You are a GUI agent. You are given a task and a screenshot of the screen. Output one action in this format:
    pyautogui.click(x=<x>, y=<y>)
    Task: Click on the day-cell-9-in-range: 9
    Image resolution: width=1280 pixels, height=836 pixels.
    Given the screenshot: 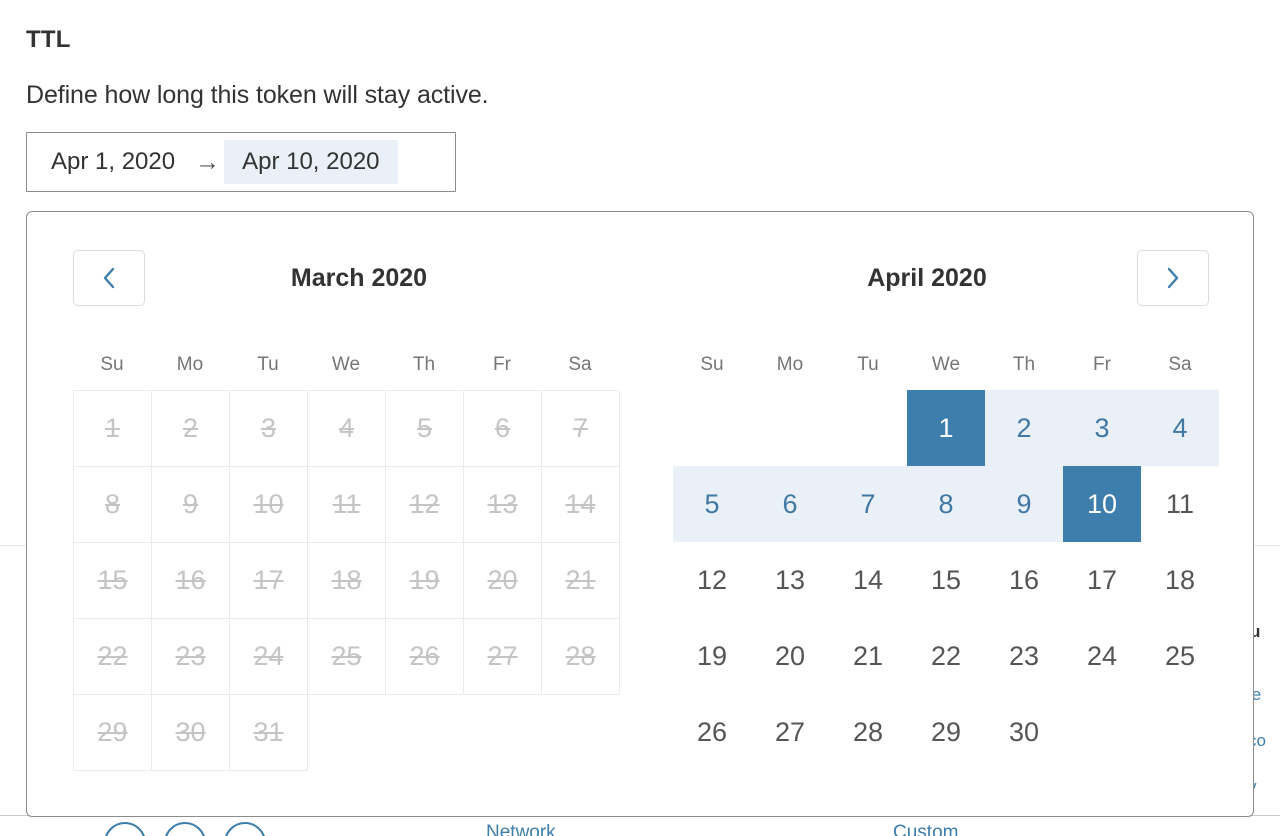 What is the action you would take?
    pyautogui.click(x=1024, y=504)
    